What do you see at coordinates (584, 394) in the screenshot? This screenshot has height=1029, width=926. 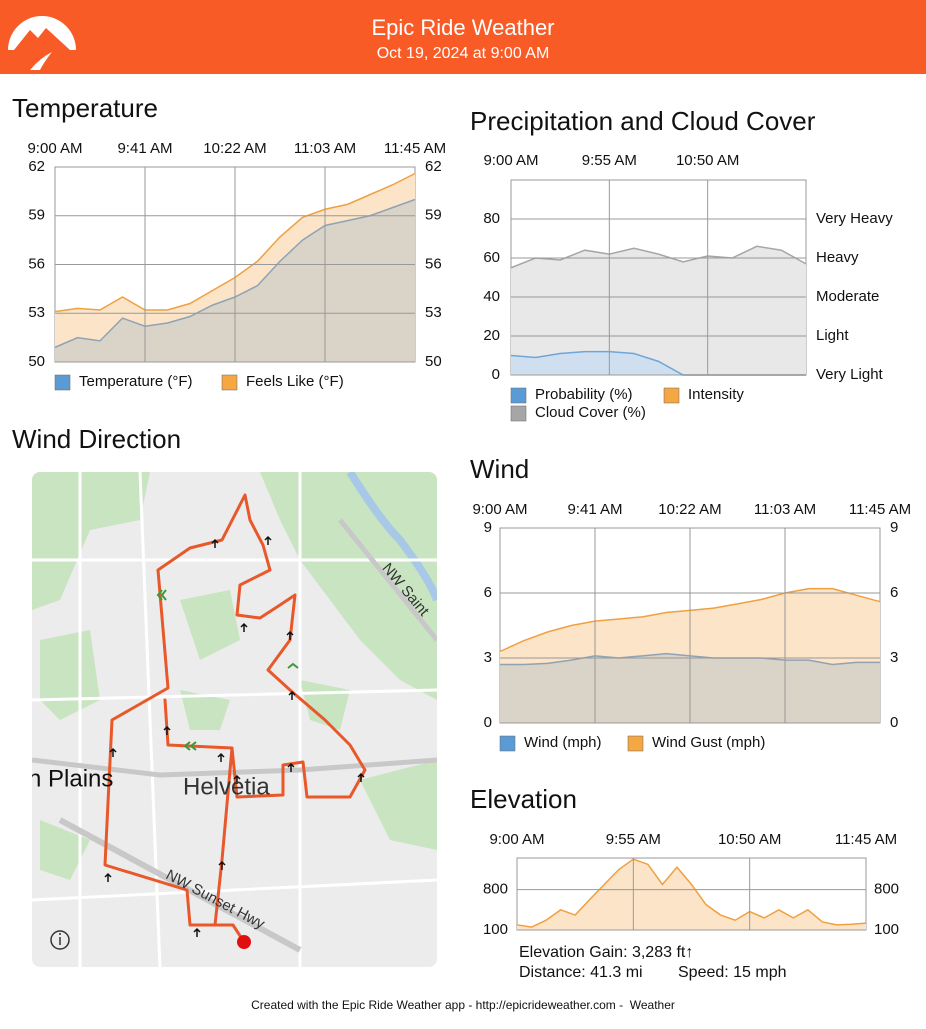 I see `legend-label: Probability (%)` at bounding box center [584, 394].